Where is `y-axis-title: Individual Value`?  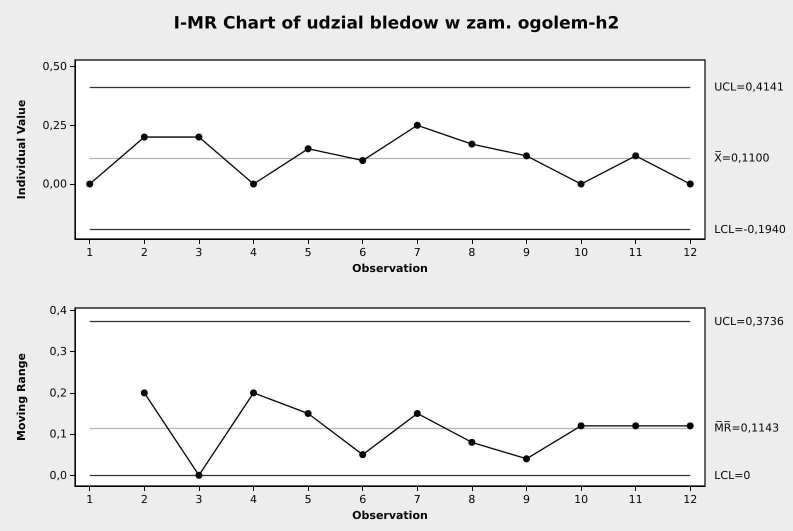 y-axis-title: Individual Value is located at coordinates (21, 150).